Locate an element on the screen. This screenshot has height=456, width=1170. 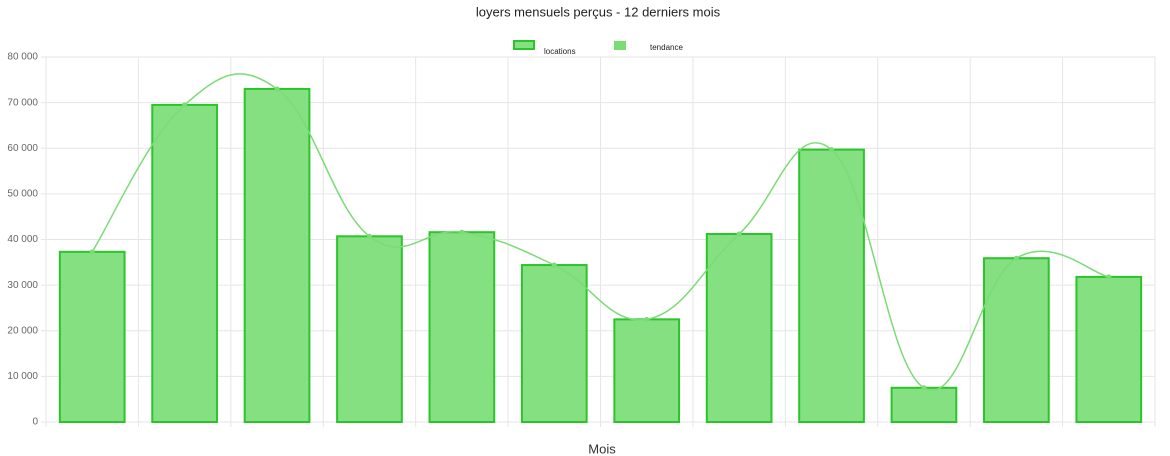
x-axis-title: Mois is located at coordinates (602, 448).